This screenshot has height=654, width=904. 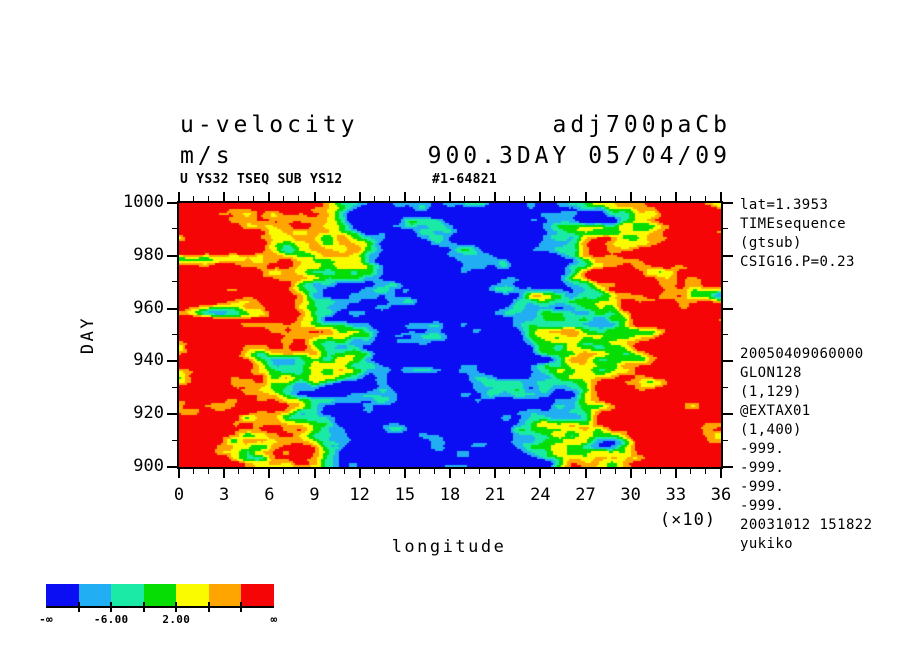 I want to click on y-tick-label: 1000, so click(x=143, y=202).